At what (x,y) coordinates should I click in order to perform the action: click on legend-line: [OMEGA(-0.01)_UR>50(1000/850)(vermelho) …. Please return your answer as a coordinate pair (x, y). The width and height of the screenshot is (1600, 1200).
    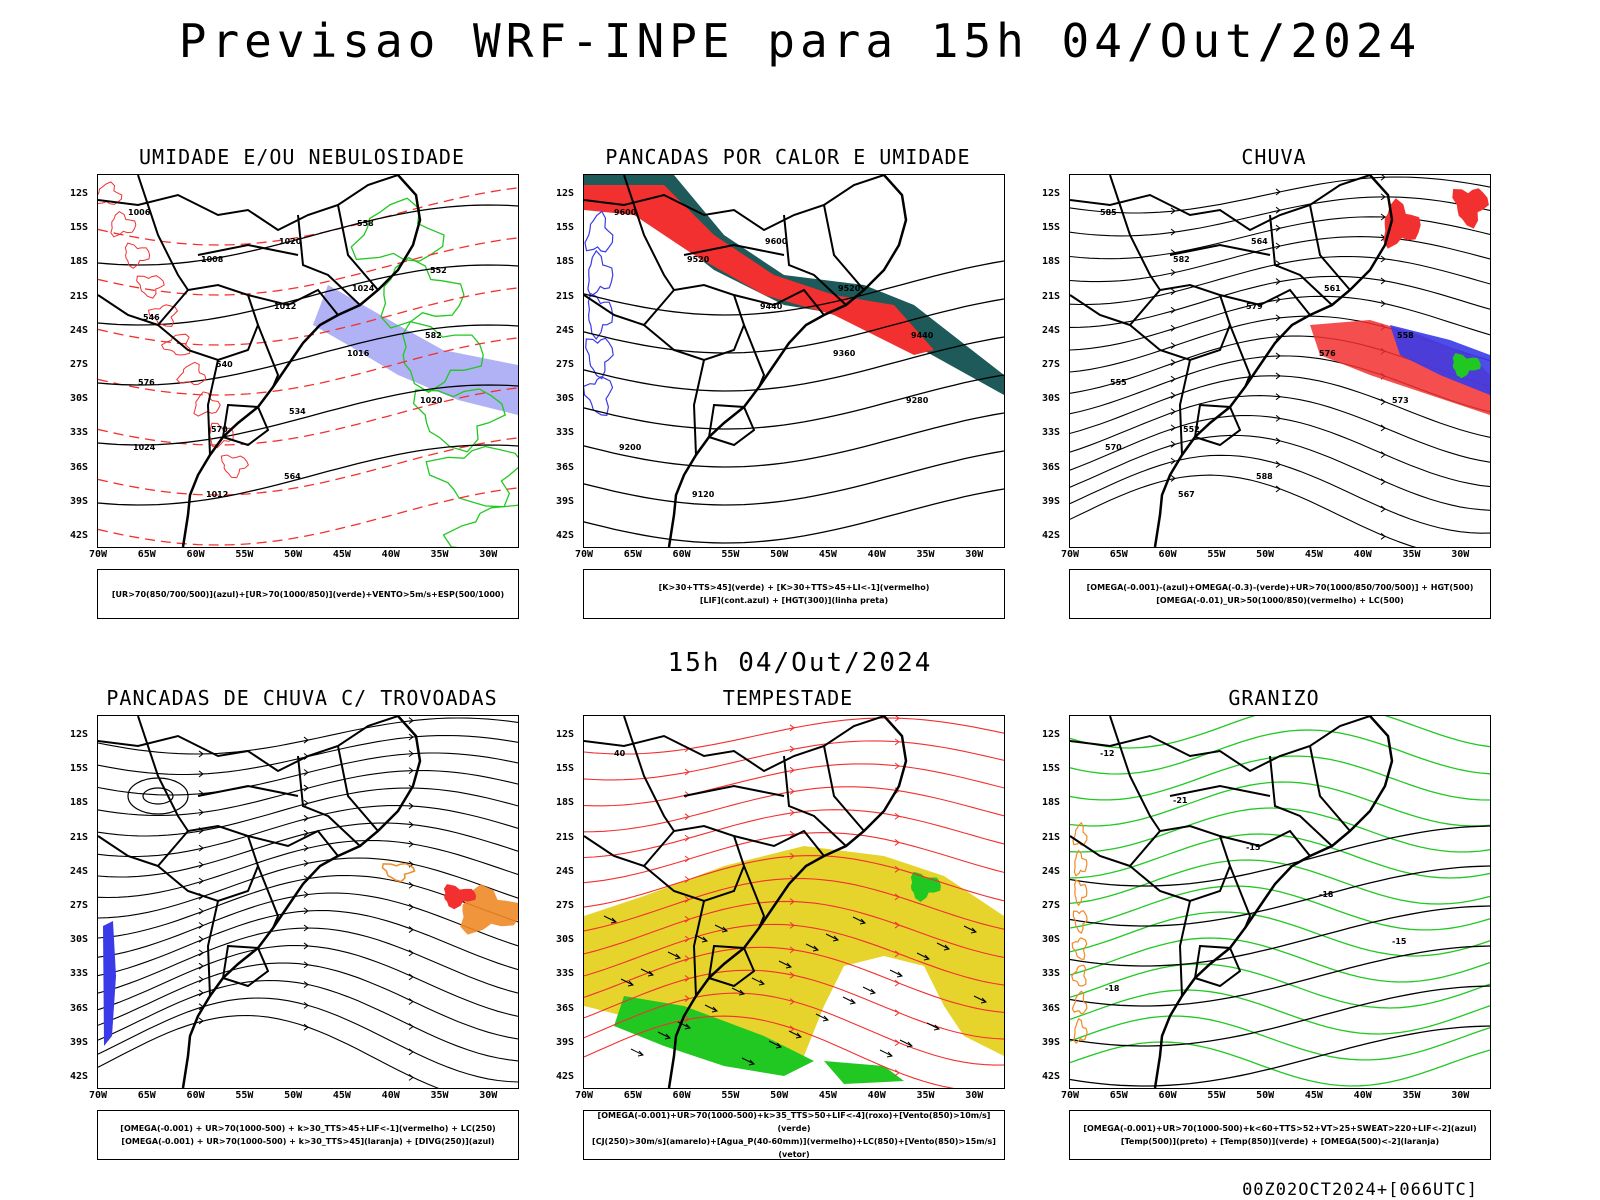
    Looking at the image, I should click on (1280, 600).